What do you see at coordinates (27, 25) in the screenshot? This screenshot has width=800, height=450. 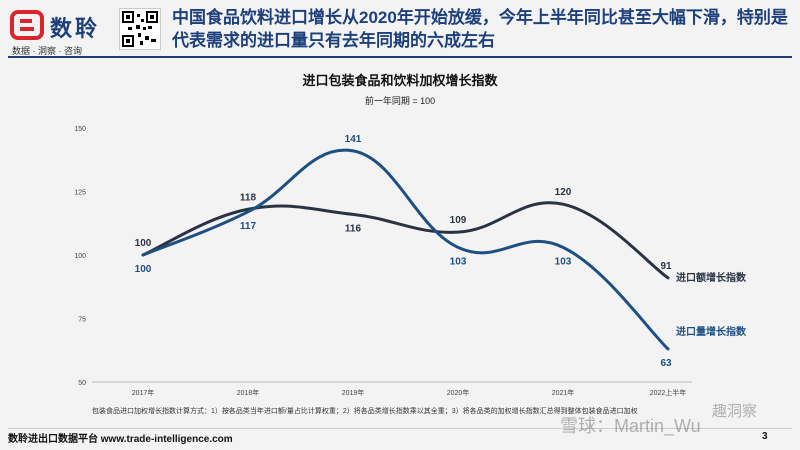 I see `brand-logo-icon` at bounding box center [27, 25].